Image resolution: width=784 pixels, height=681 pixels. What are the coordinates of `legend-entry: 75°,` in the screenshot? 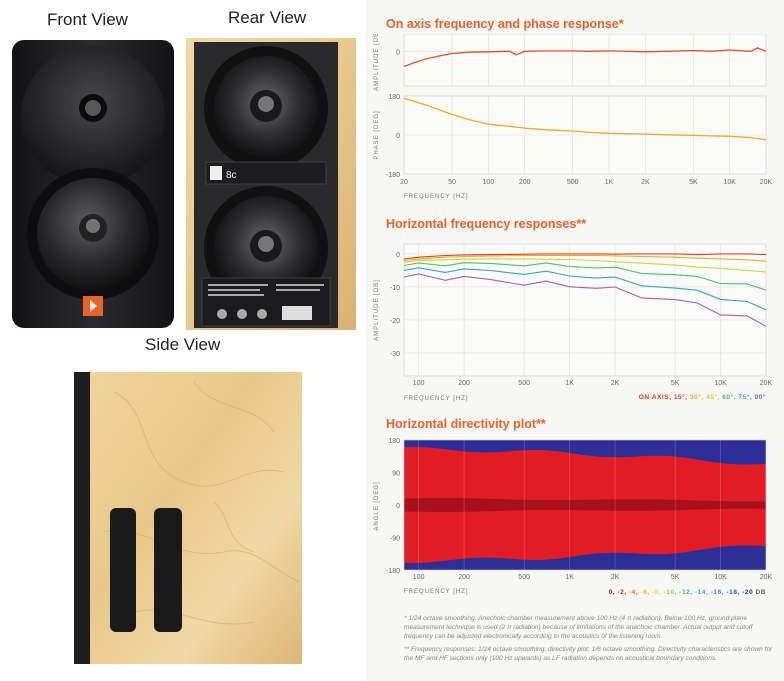 It's located at (746, 397).